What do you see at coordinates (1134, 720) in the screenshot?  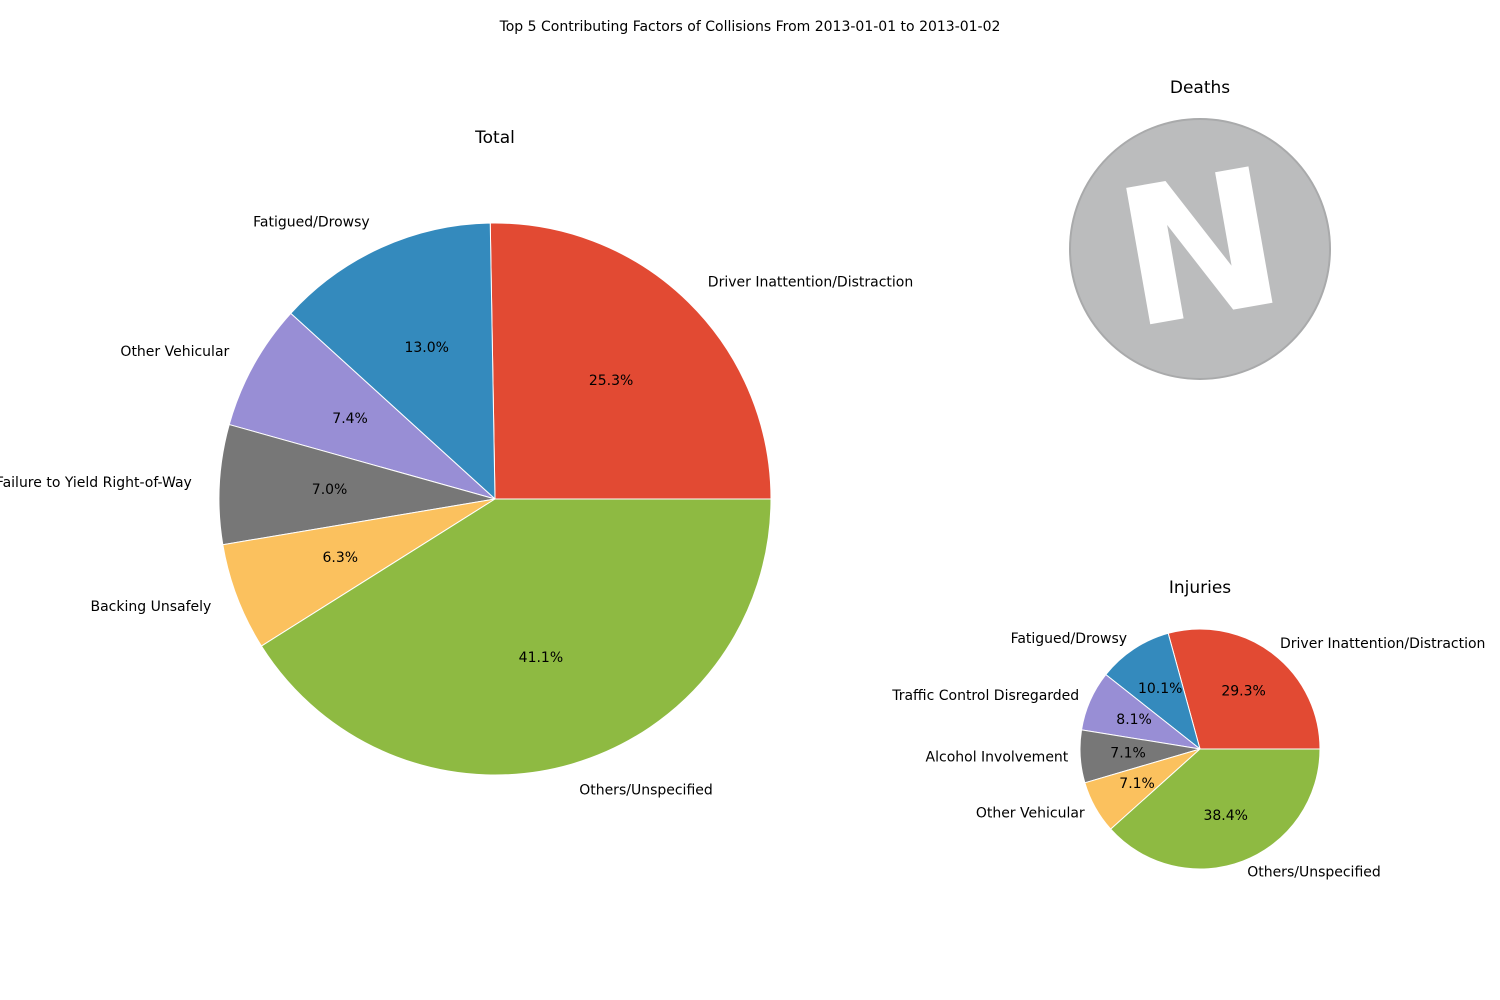 I see `pie-injuries-pct-label-2: 8.1%` at bounding box center [1134, 720].